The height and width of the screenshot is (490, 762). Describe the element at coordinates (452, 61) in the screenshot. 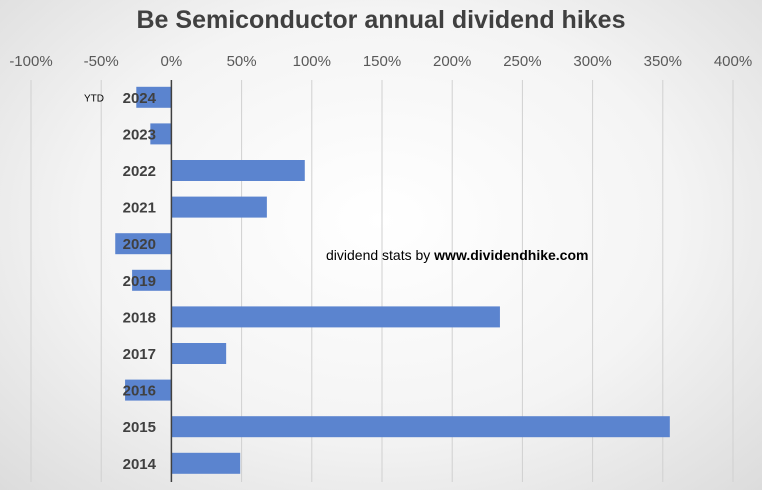

I see `x-tick-label: 200%` at that location.